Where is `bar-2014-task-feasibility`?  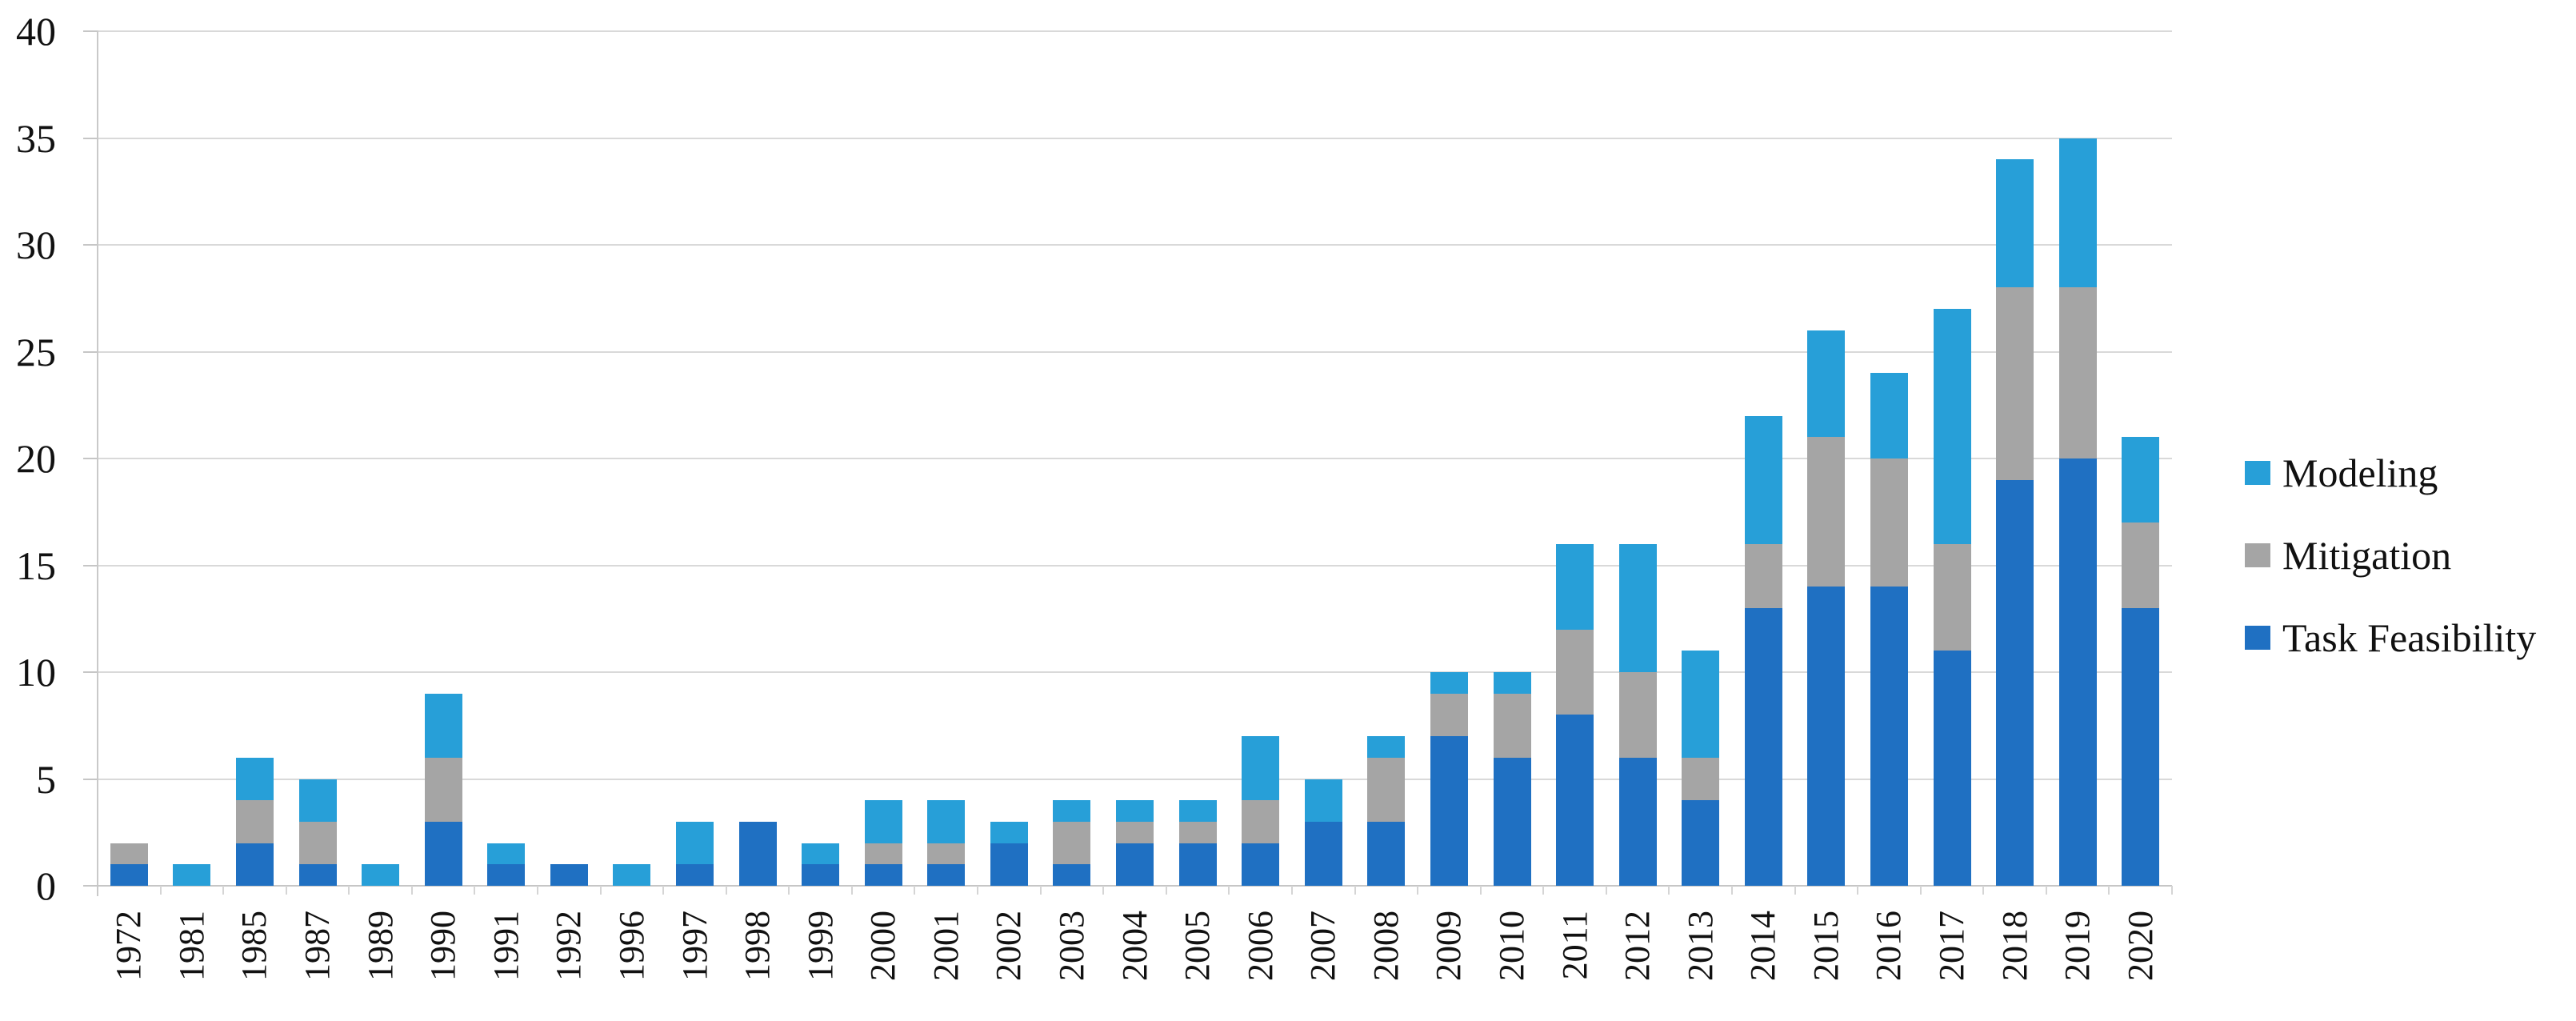
bar-2014-task-feasibility is located at coordinates (1763, 747).